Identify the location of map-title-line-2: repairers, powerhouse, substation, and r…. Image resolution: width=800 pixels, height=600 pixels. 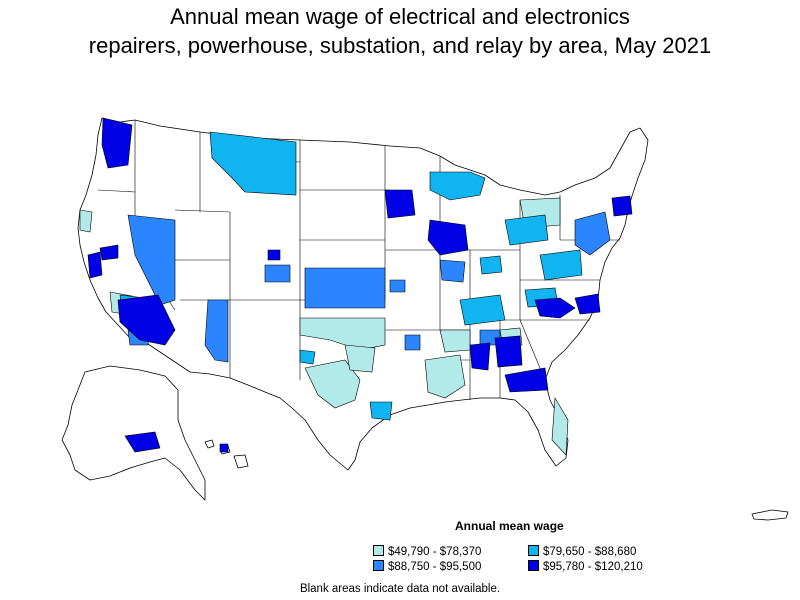
(400, 45).